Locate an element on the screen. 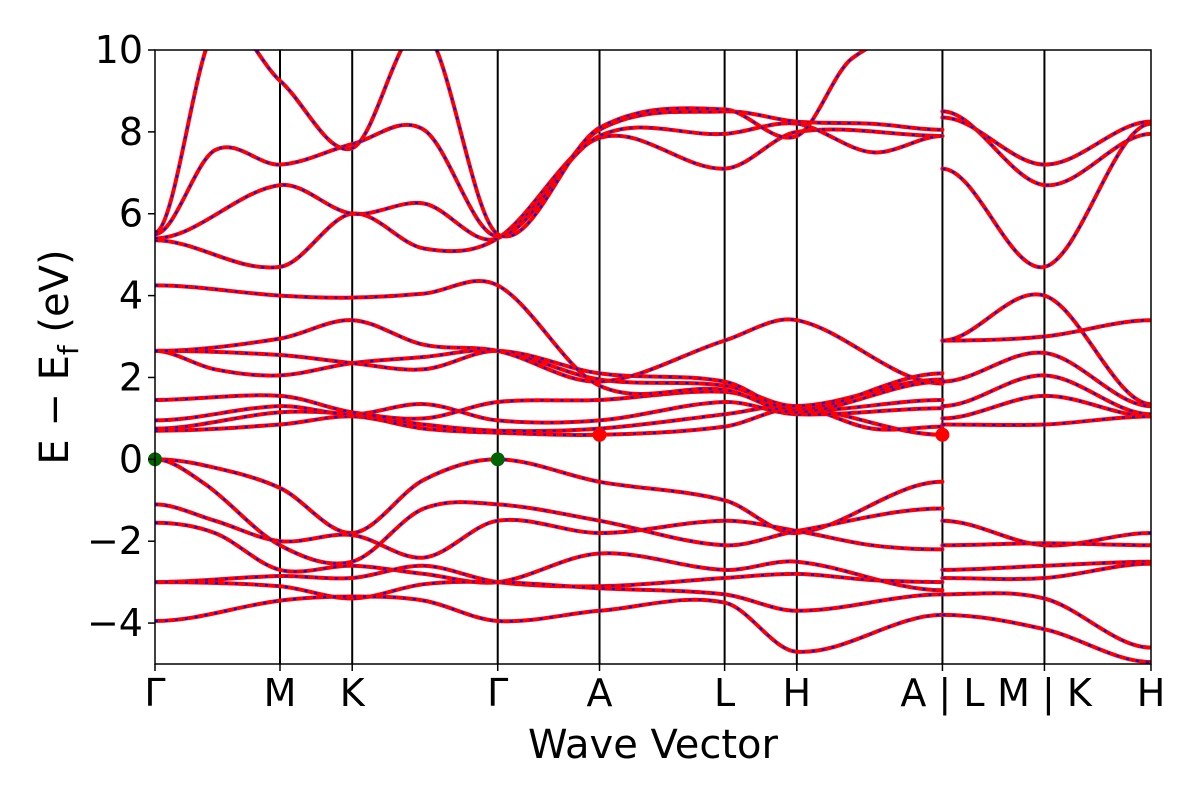  band-1-dashed is located at coordinates (549, 511).